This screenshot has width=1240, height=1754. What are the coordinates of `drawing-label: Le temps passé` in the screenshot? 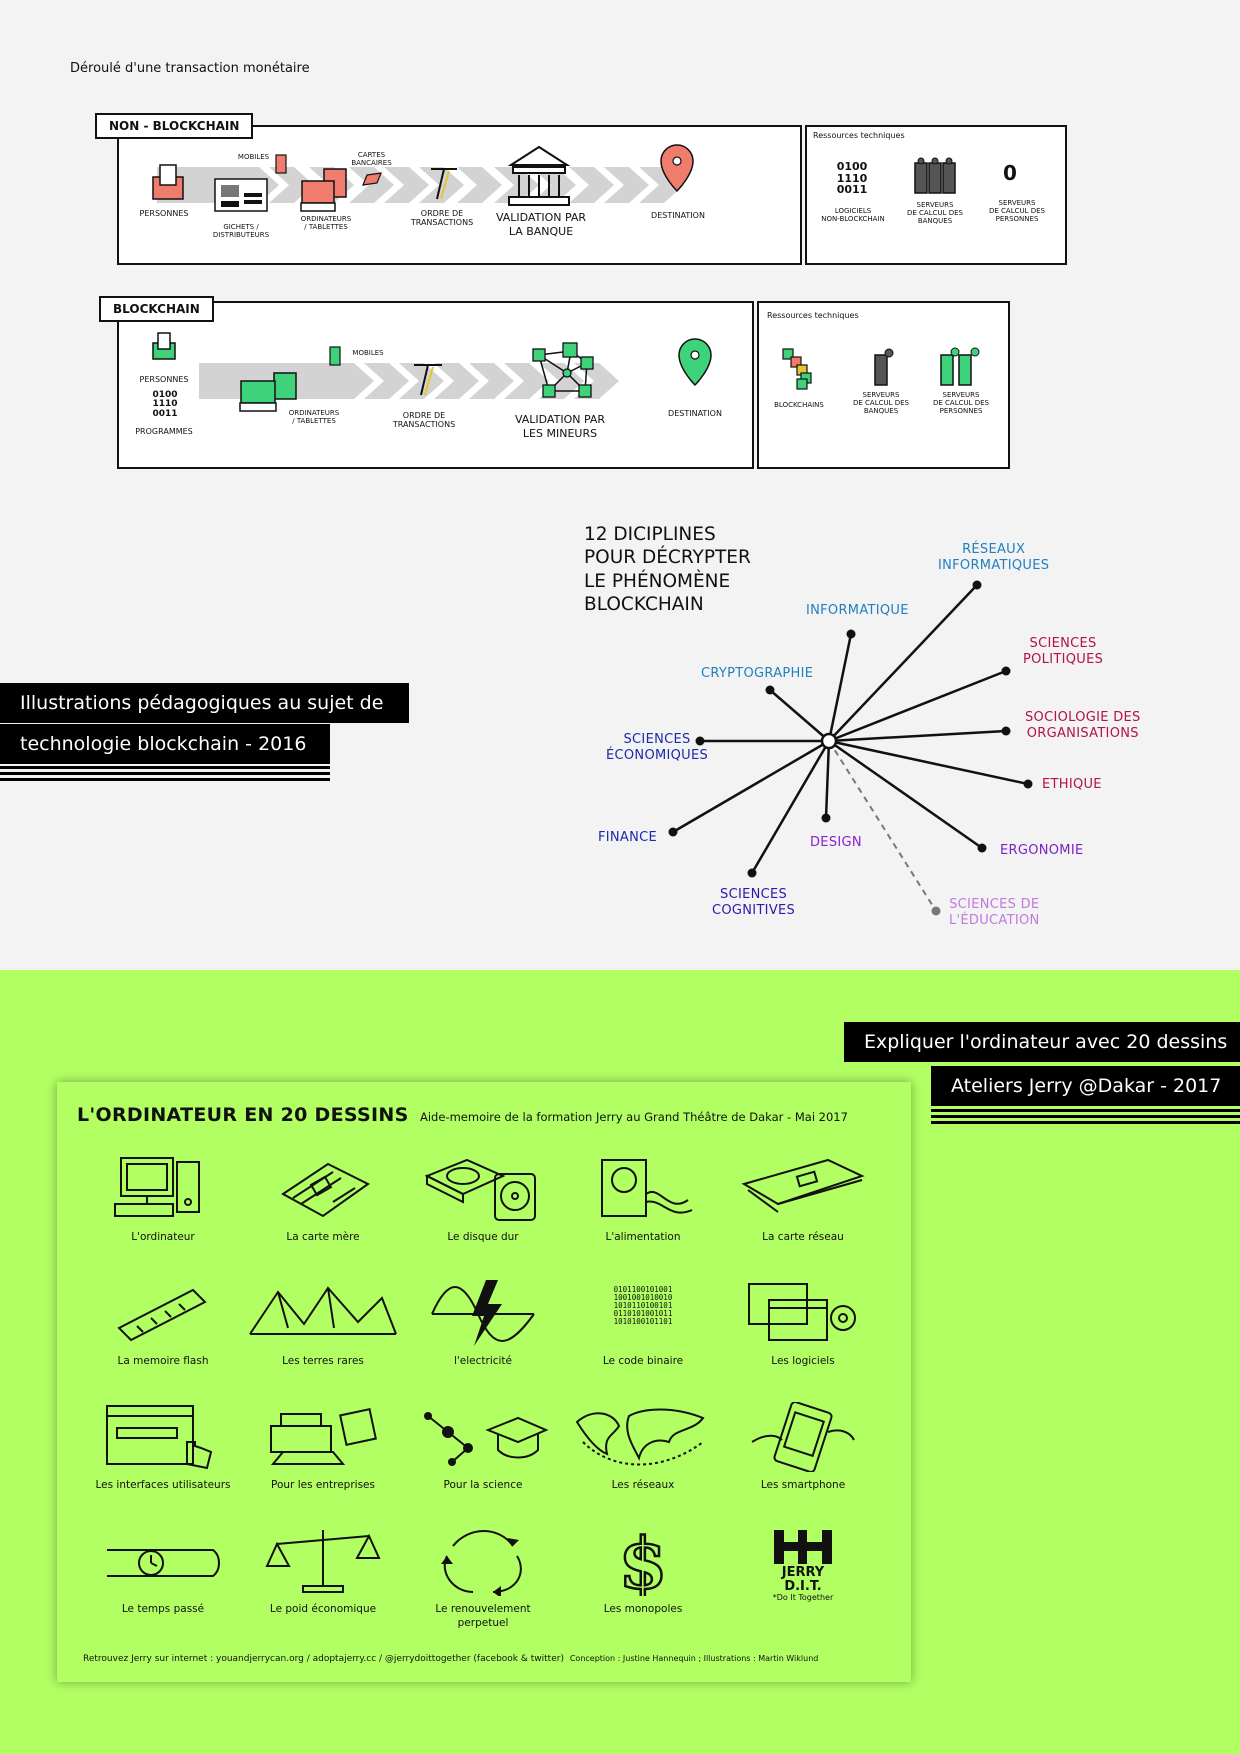 It's located at (163, 1609).